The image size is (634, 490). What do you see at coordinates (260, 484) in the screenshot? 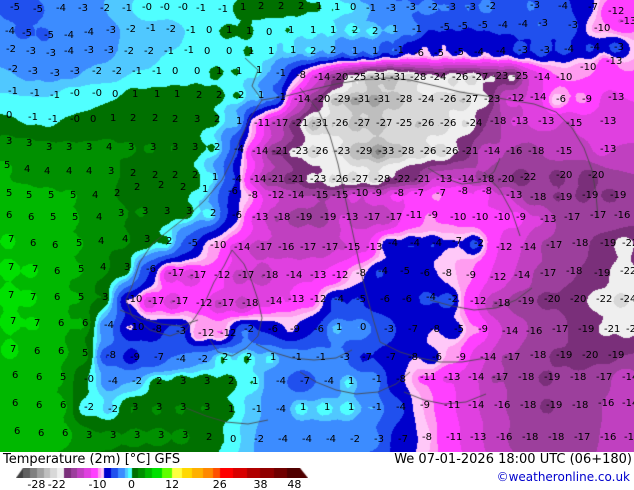
I see `legend-tick: 38` at bounding box center [260, 484].